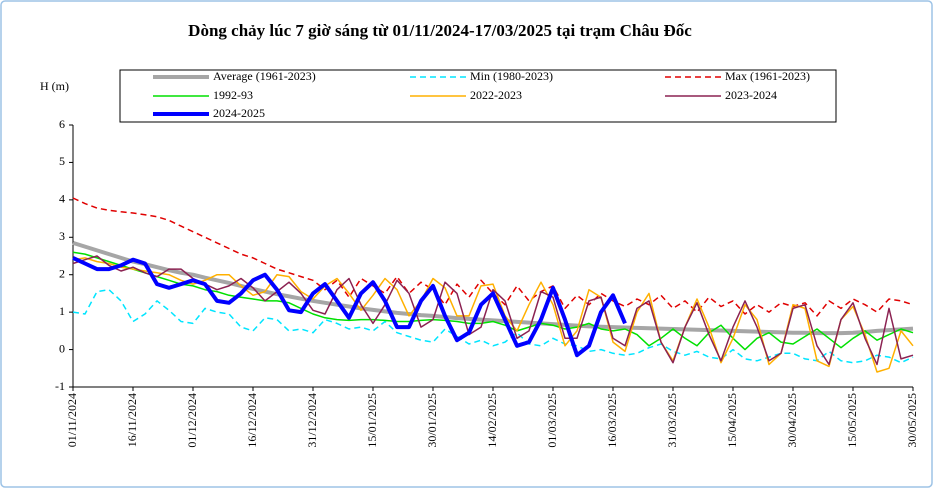  What do you see at coordinates (192, 420) in the screenshot?
I see `x-tick-label: 01/12/2024` at bounding box center [192, 420].